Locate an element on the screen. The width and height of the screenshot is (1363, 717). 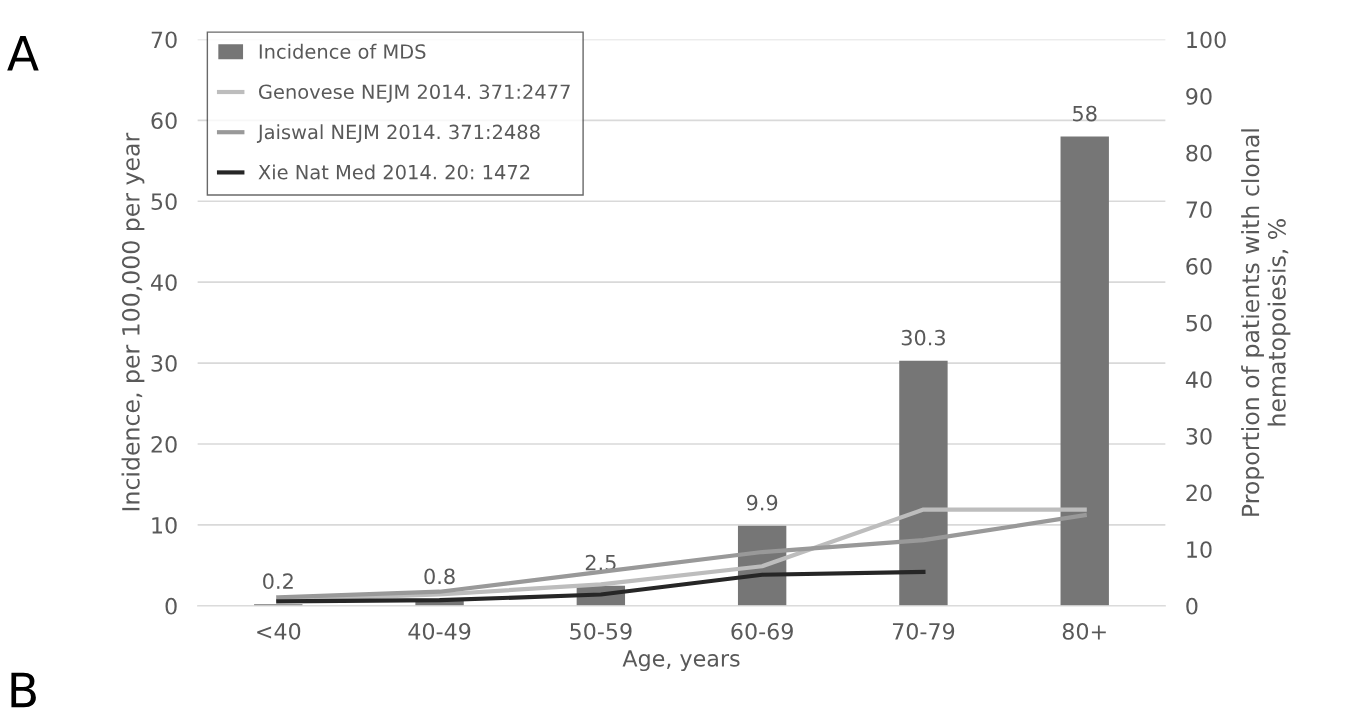
y2-tick-label: 30 is located at coordinates (1199, 436).